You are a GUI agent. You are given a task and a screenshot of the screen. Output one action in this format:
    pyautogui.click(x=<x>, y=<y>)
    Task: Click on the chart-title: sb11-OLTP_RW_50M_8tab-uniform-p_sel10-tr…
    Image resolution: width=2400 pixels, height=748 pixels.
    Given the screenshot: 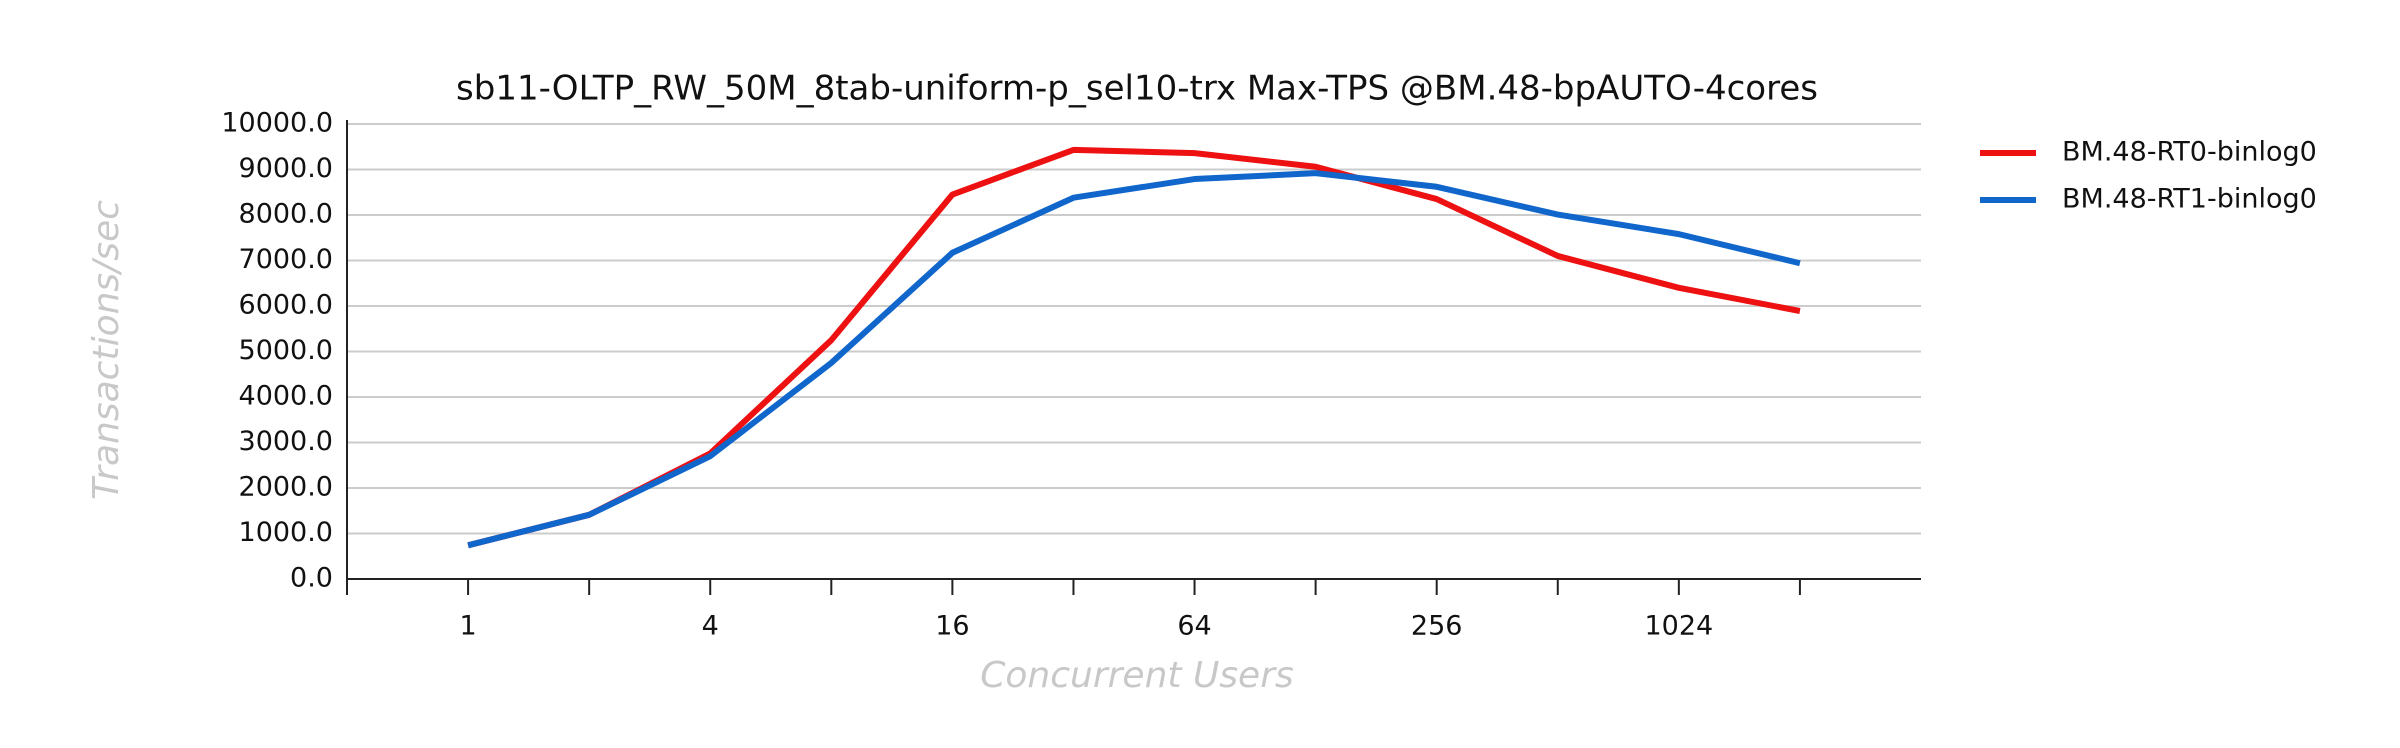 What is the action you would take?
    pyautogui.click(x=1137, y=89)
    